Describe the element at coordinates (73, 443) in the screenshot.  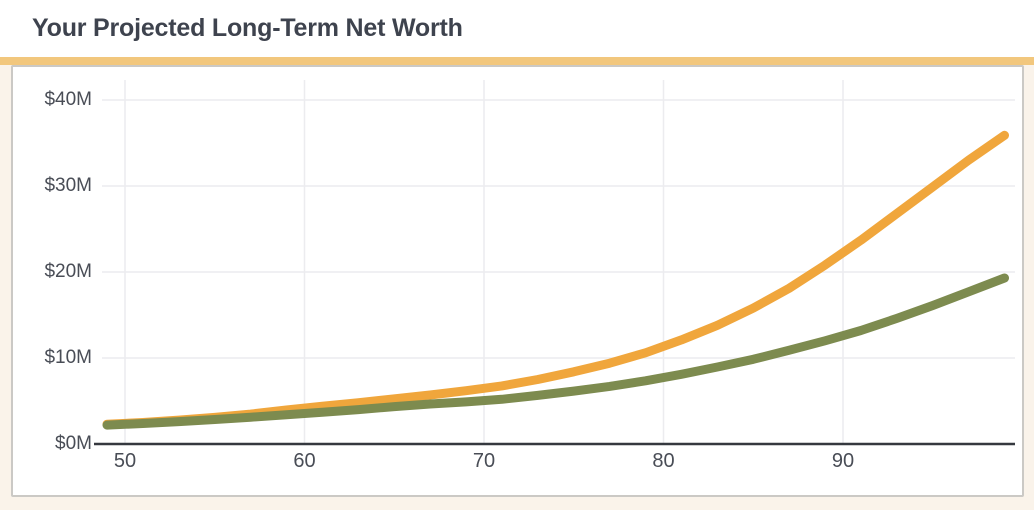
I see `y-axis-tick-label: $0M` at that location.